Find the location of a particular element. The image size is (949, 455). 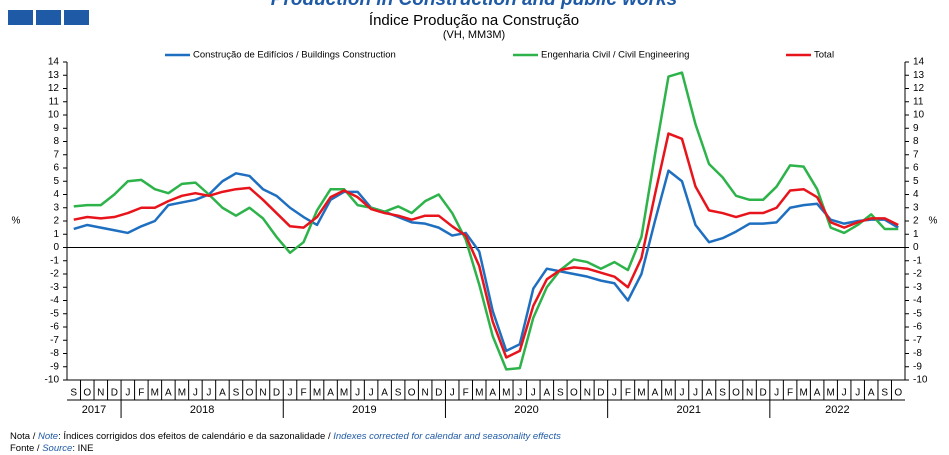

y-tick-label: -3 is located at coordinates (54, 287).